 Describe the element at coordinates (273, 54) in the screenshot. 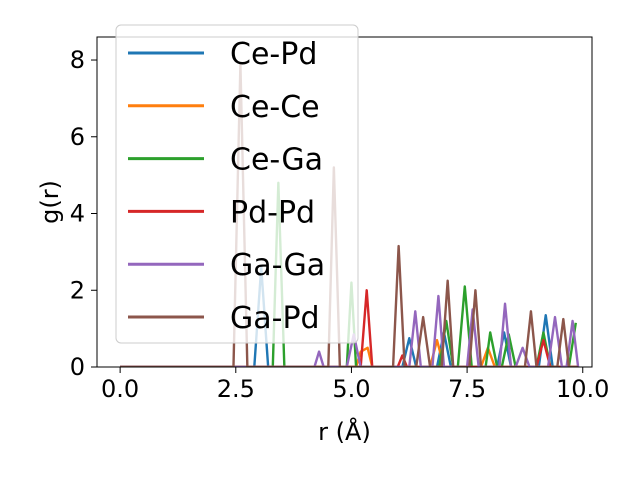

I see `legend-label-ce-pd: Ce-Pd` at that location.